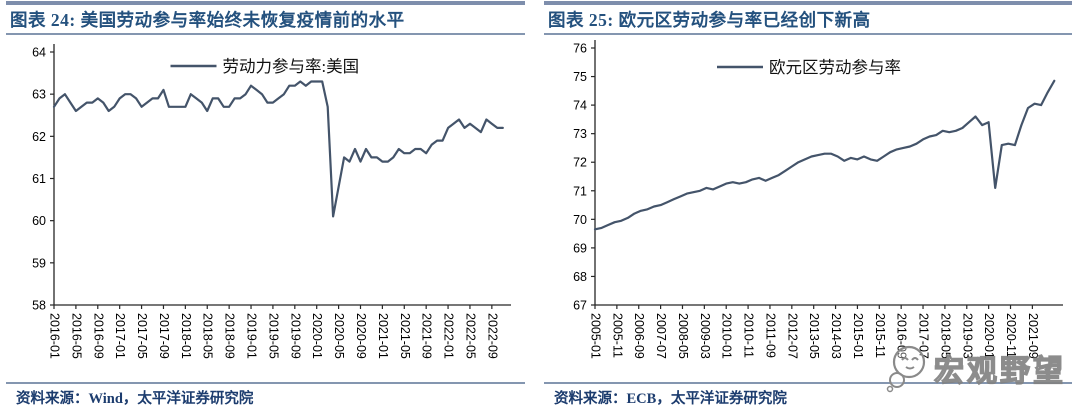 The width and height of the screenshot is (1080, 417). I want to click on svg-text: 劳动力参与率:美国, so click(291, 66).